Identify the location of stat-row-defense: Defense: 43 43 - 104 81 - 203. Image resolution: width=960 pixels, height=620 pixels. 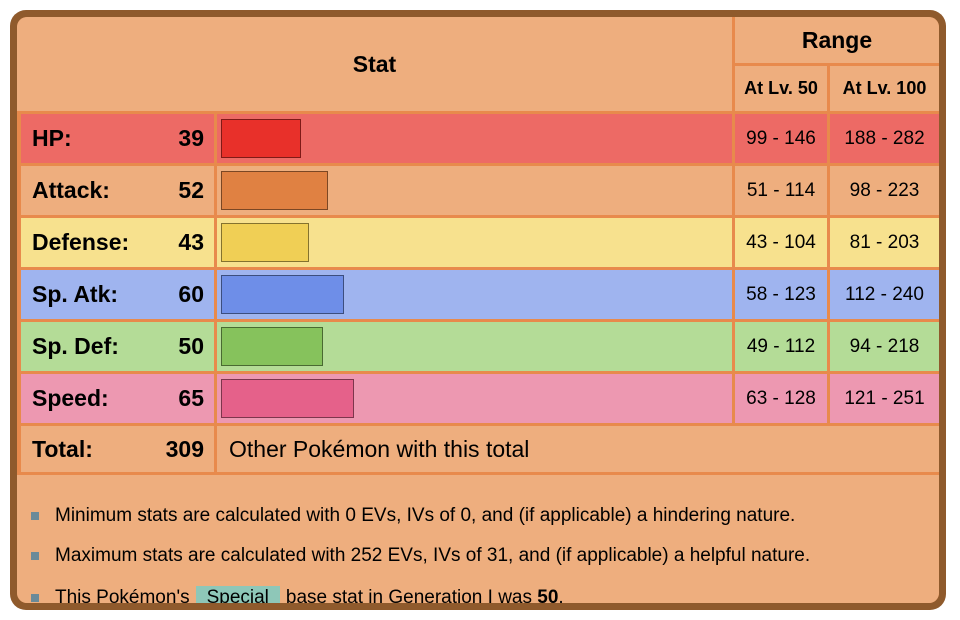
(478, 242).